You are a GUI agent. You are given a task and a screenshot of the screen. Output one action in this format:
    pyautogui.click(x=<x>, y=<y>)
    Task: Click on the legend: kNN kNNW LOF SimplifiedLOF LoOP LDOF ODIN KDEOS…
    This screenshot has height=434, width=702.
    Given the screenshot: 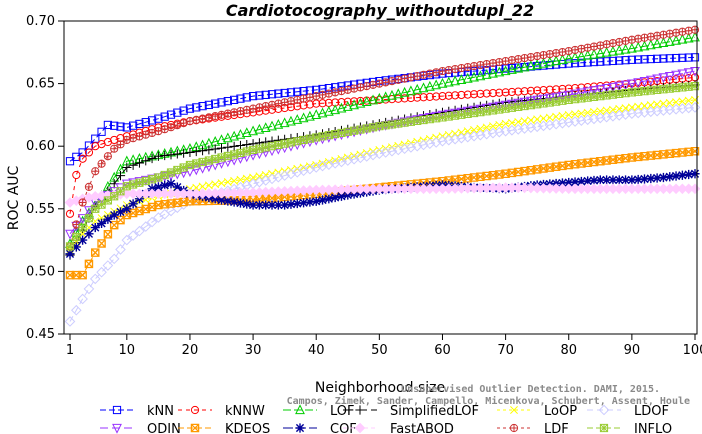 What is the action you would take?
    pyautogui.click(x=386, y=419)
    